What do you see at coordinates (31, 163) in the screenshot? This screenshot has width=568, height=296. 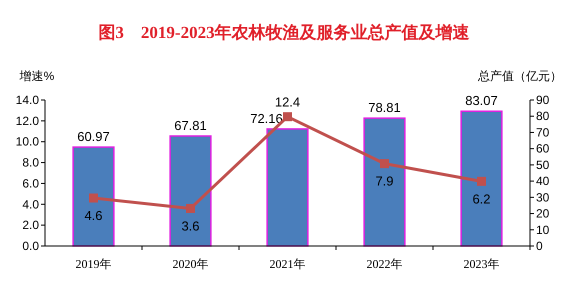 I see `y-tick-label: 8.0` at bounding box center [31, 163].